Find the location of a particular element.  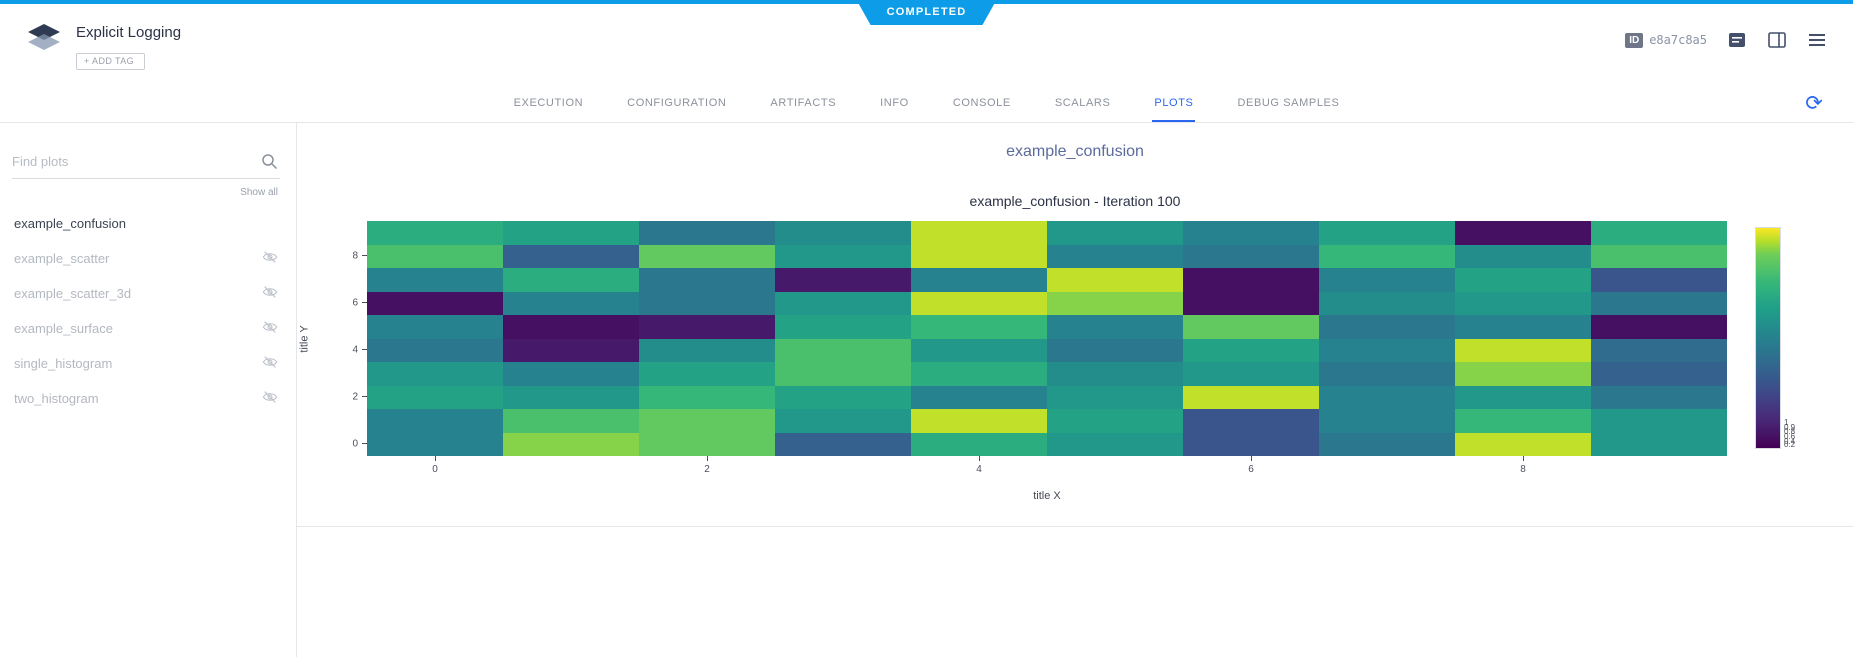

plot-item-label: two_histogram is located at coordinates (56, 398).